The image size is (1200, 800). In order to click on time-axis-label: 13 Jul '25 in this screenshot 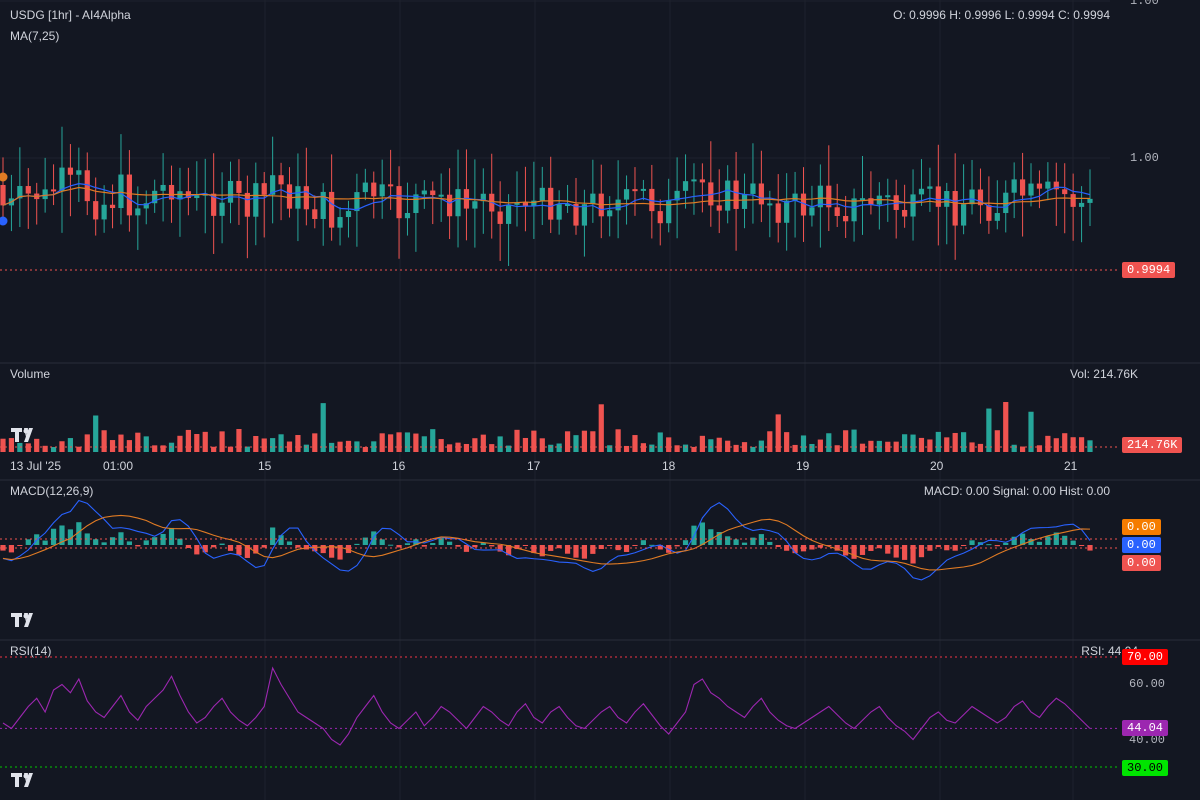, I will do `click(35, 466)`.